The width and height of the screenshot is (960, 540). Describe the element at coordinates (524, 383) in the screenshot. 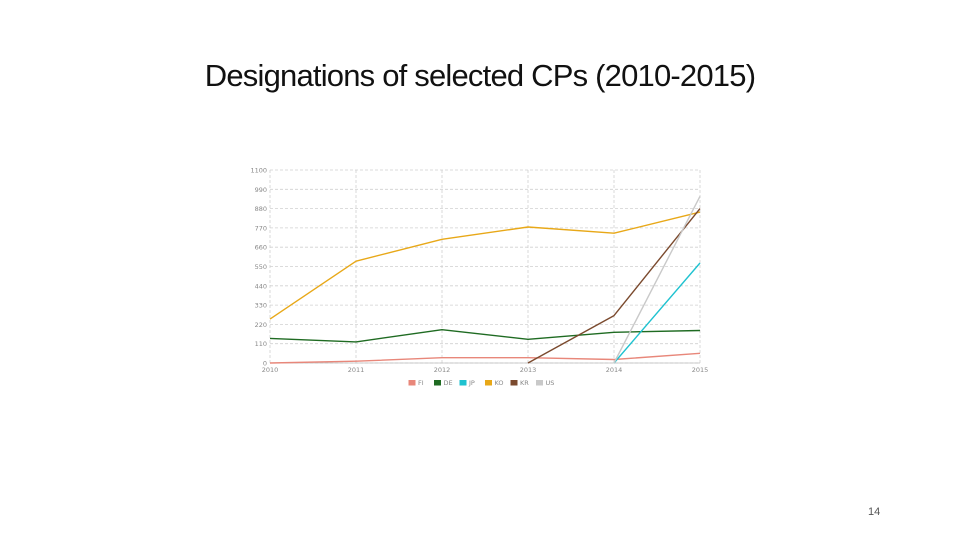

I see `legend-label-kr: KR` at that location.